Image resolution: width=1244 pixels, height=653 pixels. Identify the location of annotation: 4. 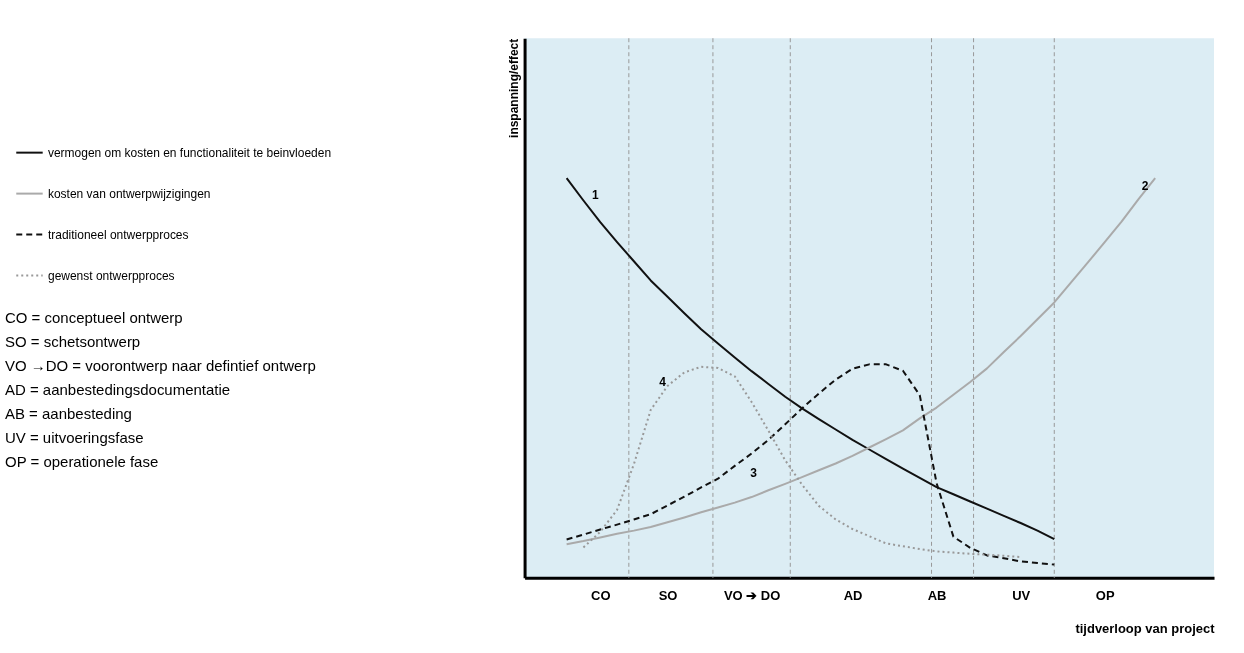
(663, 381).